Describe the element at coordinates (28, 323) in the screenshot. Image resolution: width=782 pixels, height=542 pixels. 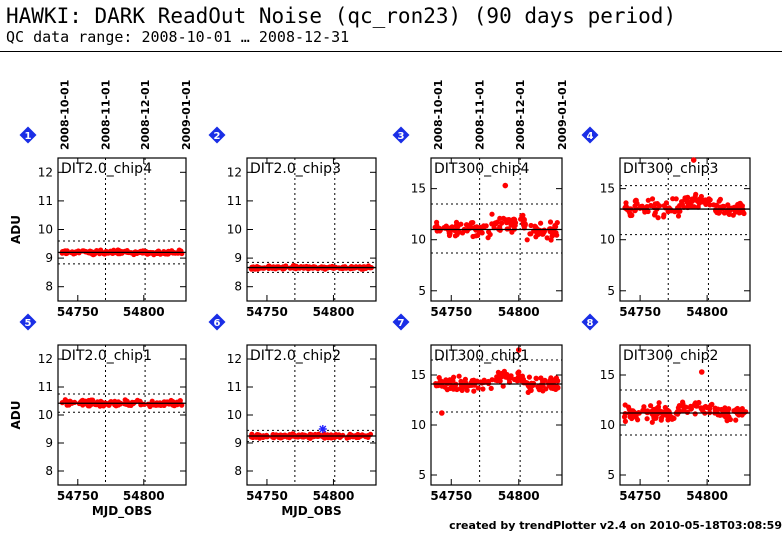
I see `panel-number: 5` at that location.